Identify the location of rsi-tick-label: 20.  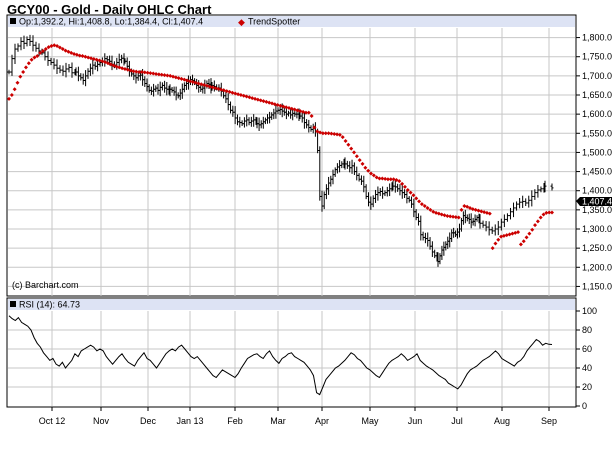
(587, 387).